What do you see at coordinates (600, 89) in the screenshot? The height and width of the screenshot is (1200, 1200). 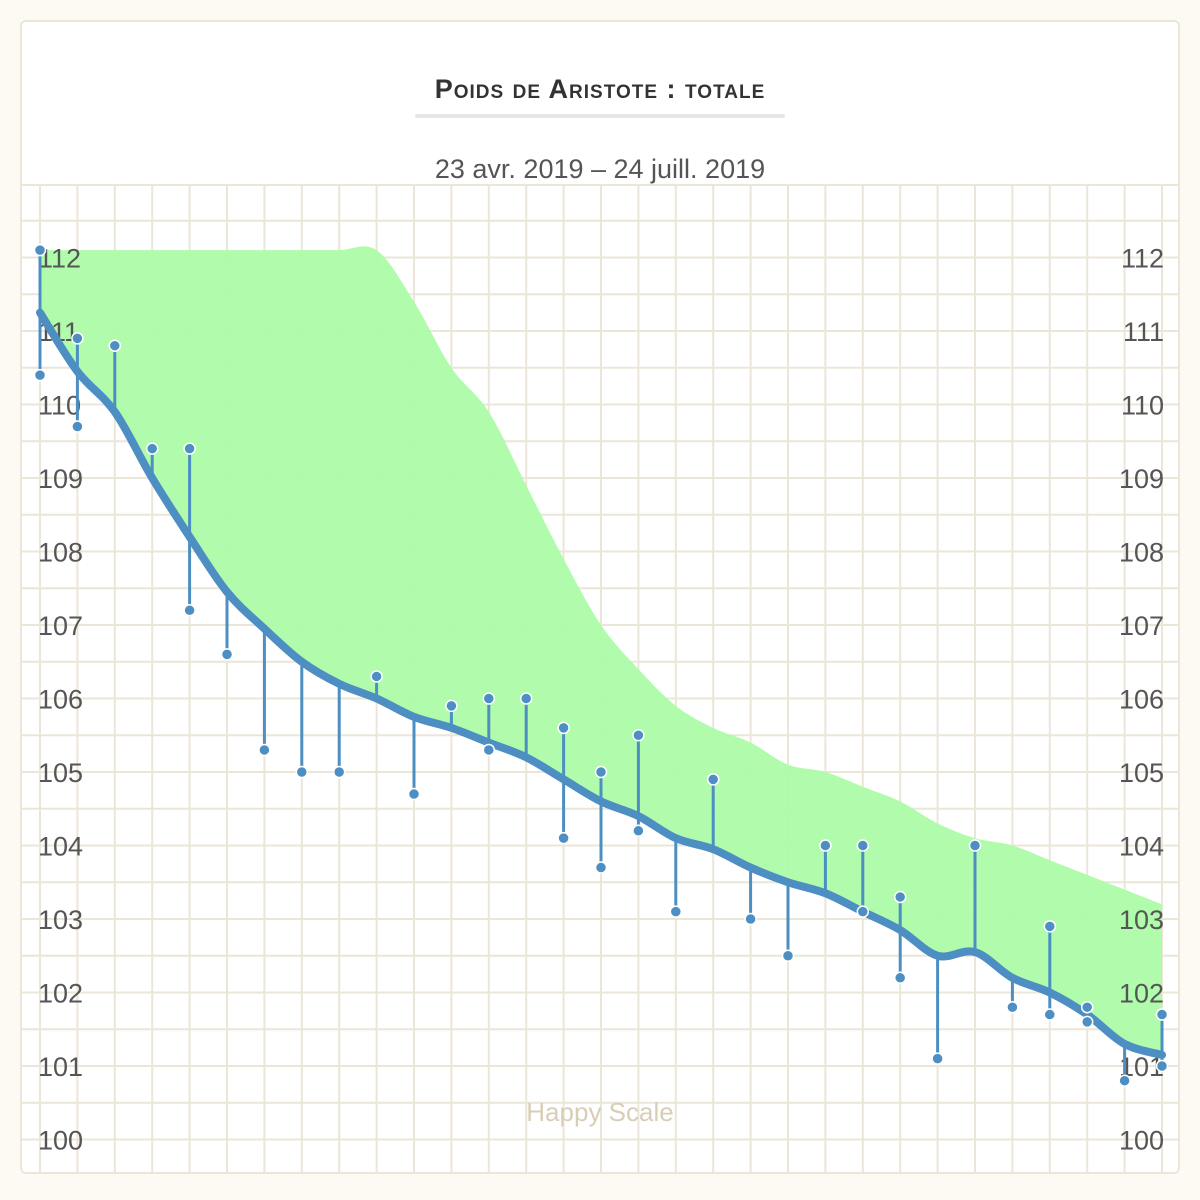 I see `chart-title: Poids de Aristote : totale` at bounding box center [600, 89].